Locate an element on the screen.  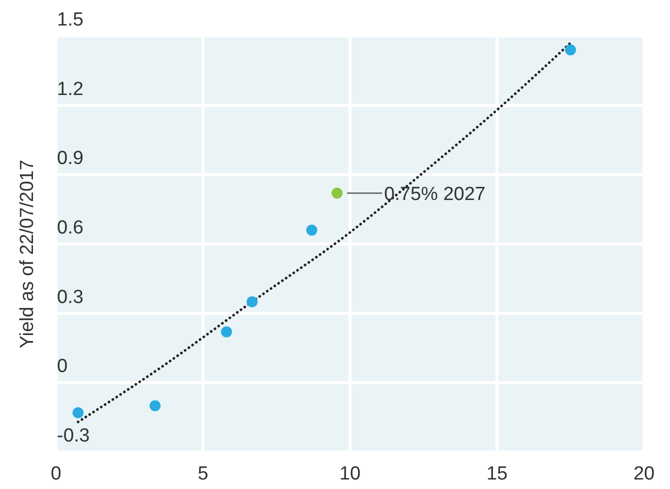
x-tick-label: 20 is located at coordinates (644, 473).